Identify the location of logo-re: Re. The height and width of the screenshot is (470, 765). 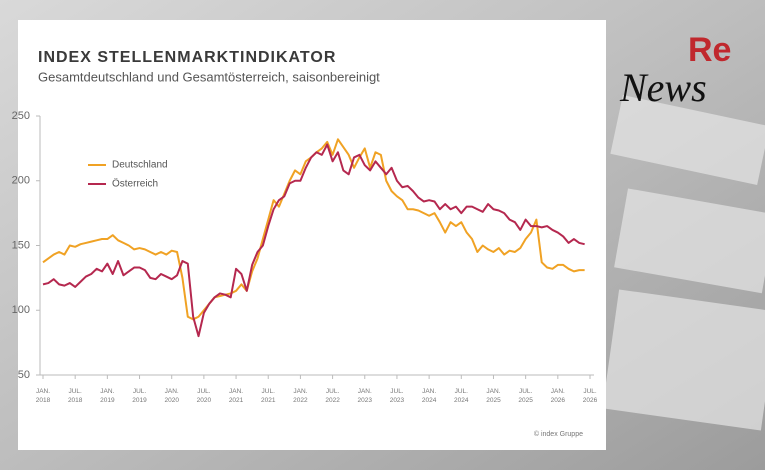
(709, 50).